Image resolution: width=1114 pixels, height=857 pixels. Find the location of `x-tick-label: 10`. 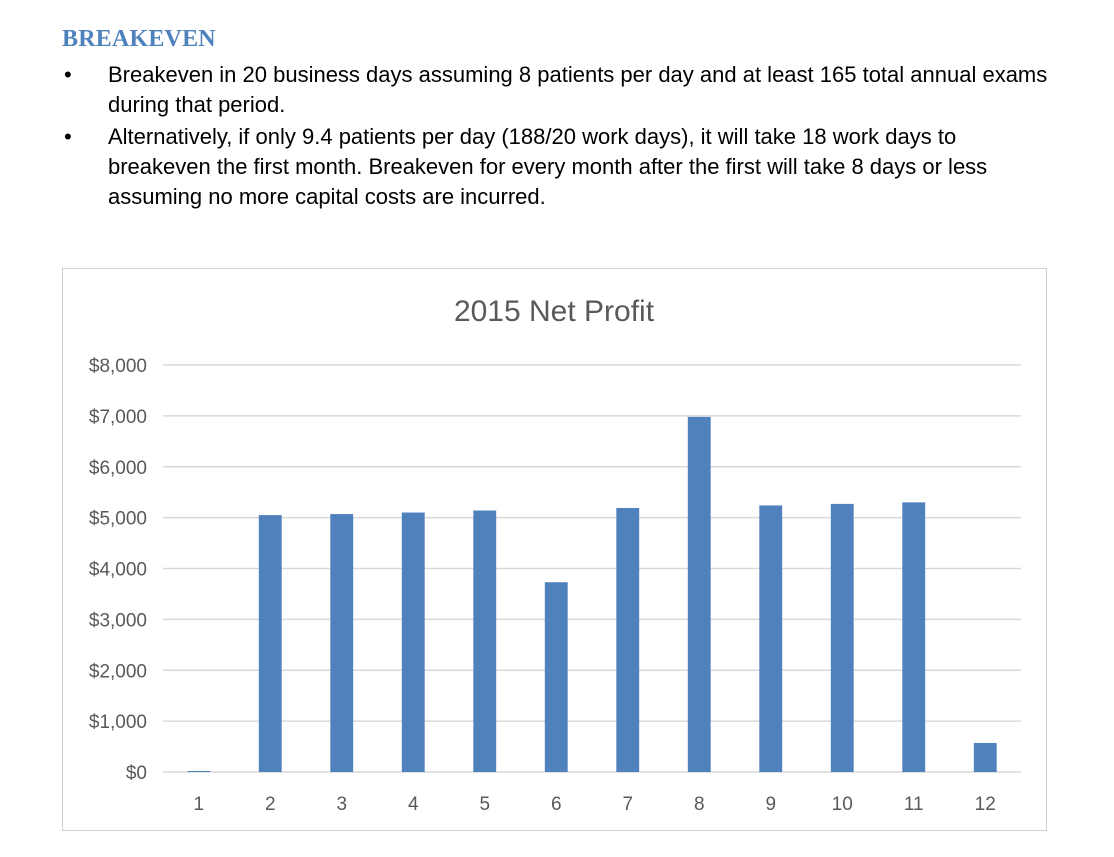

x-tick-label: 10 is located at coordinates (842, 804).